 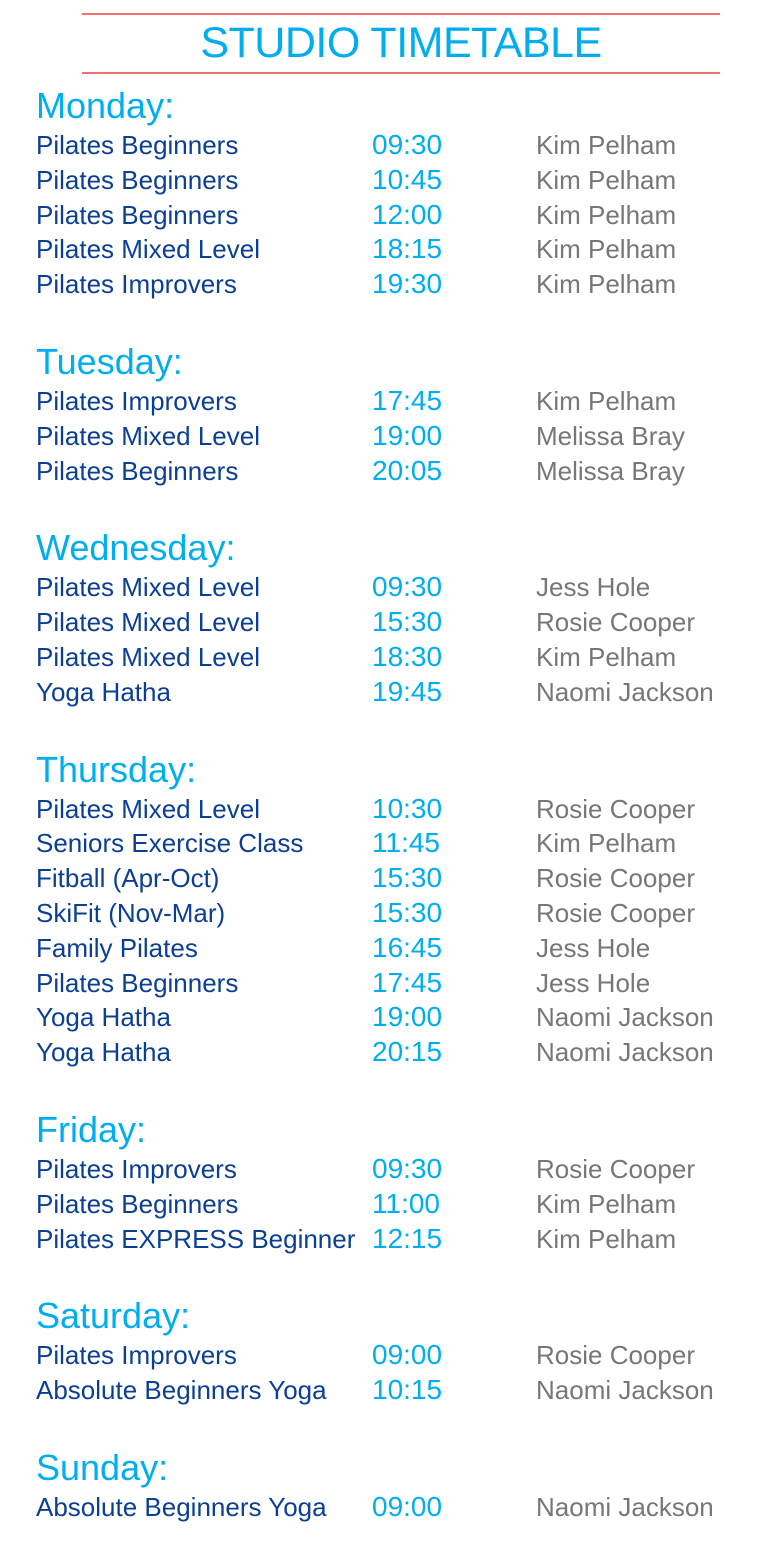 What do you see at coordinates (407, 691) in the screenshot?
I see `class-time: 19:45` at bounding box center [407, 691].